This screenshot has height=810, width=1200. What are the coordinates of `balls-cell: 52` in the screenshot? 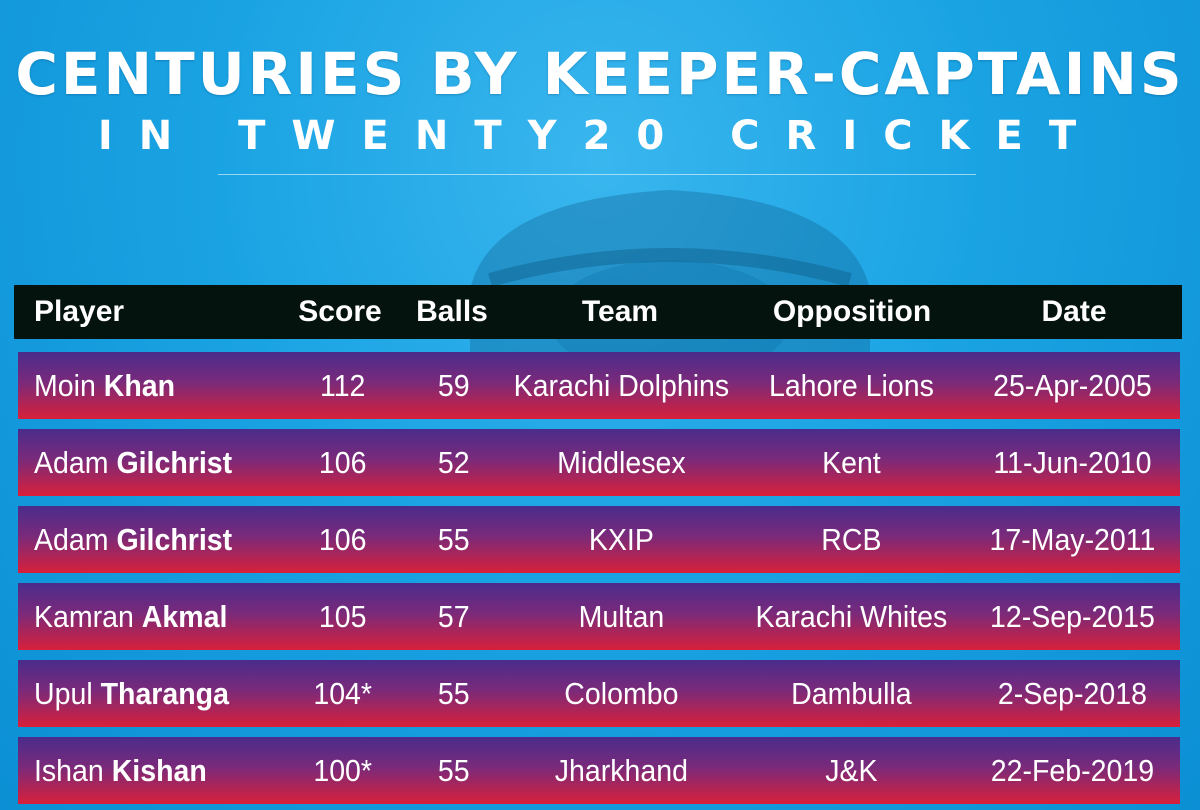 It's located at (453, 462).